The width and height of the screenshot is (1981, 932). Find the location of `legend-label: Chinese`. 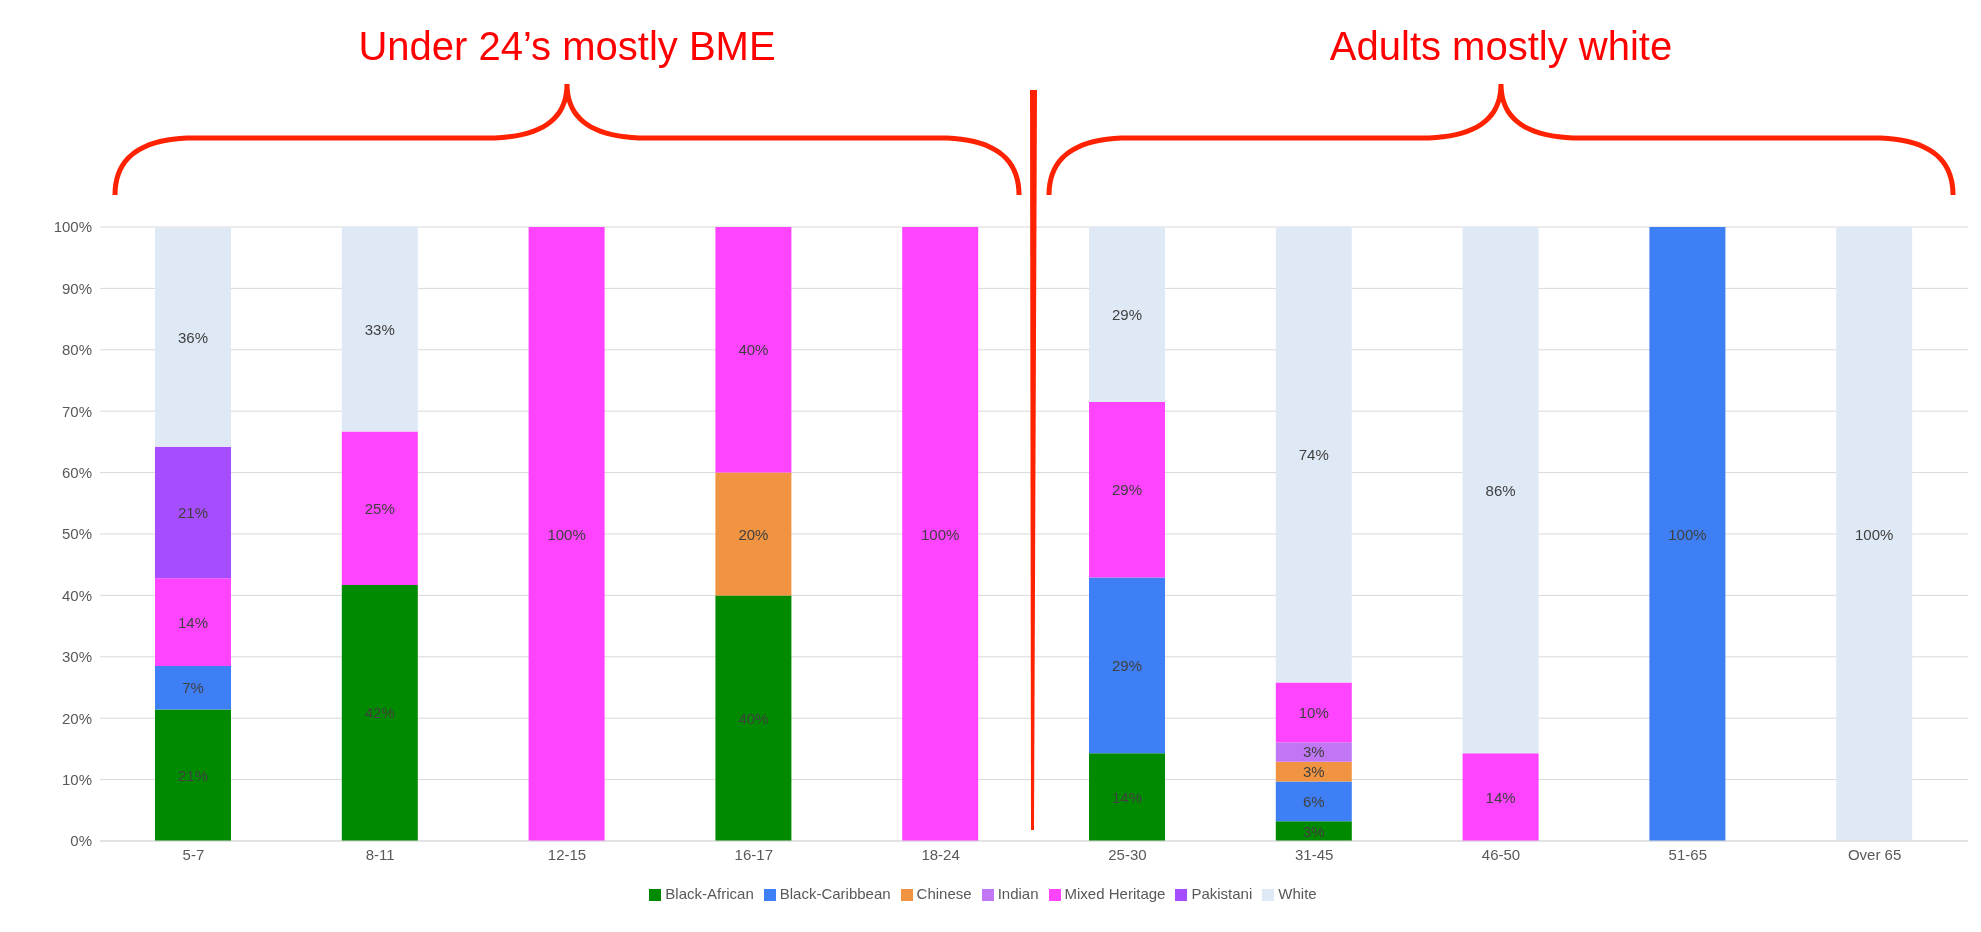

legend-label: Chinese is located at coordinates (944, 893).